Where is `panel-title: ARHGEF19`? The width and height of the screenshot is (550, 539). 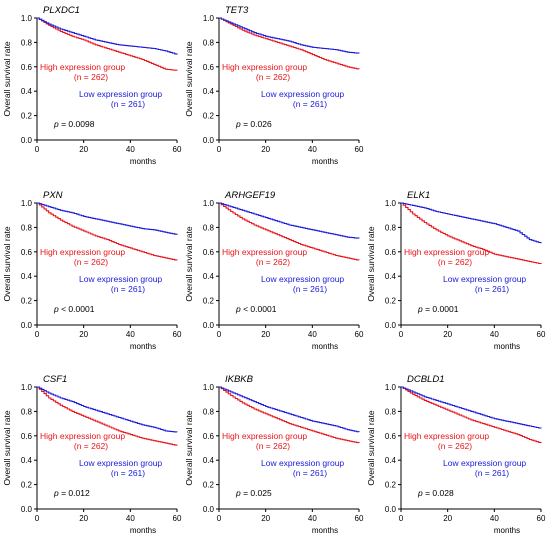 panel-title: ARHGEF19 is located at coordinates (250, 195).